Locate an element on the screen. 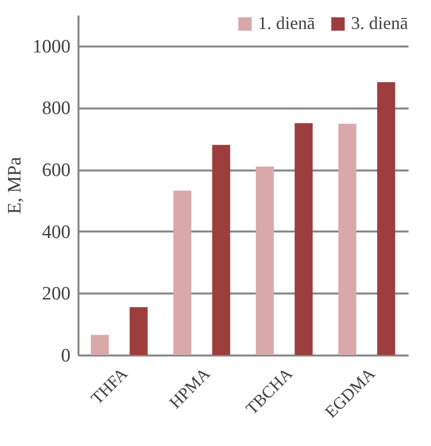 The width and height of the screenshot is (431, 446). legend-label: 1. dienā is located at coordinates (286, 23).